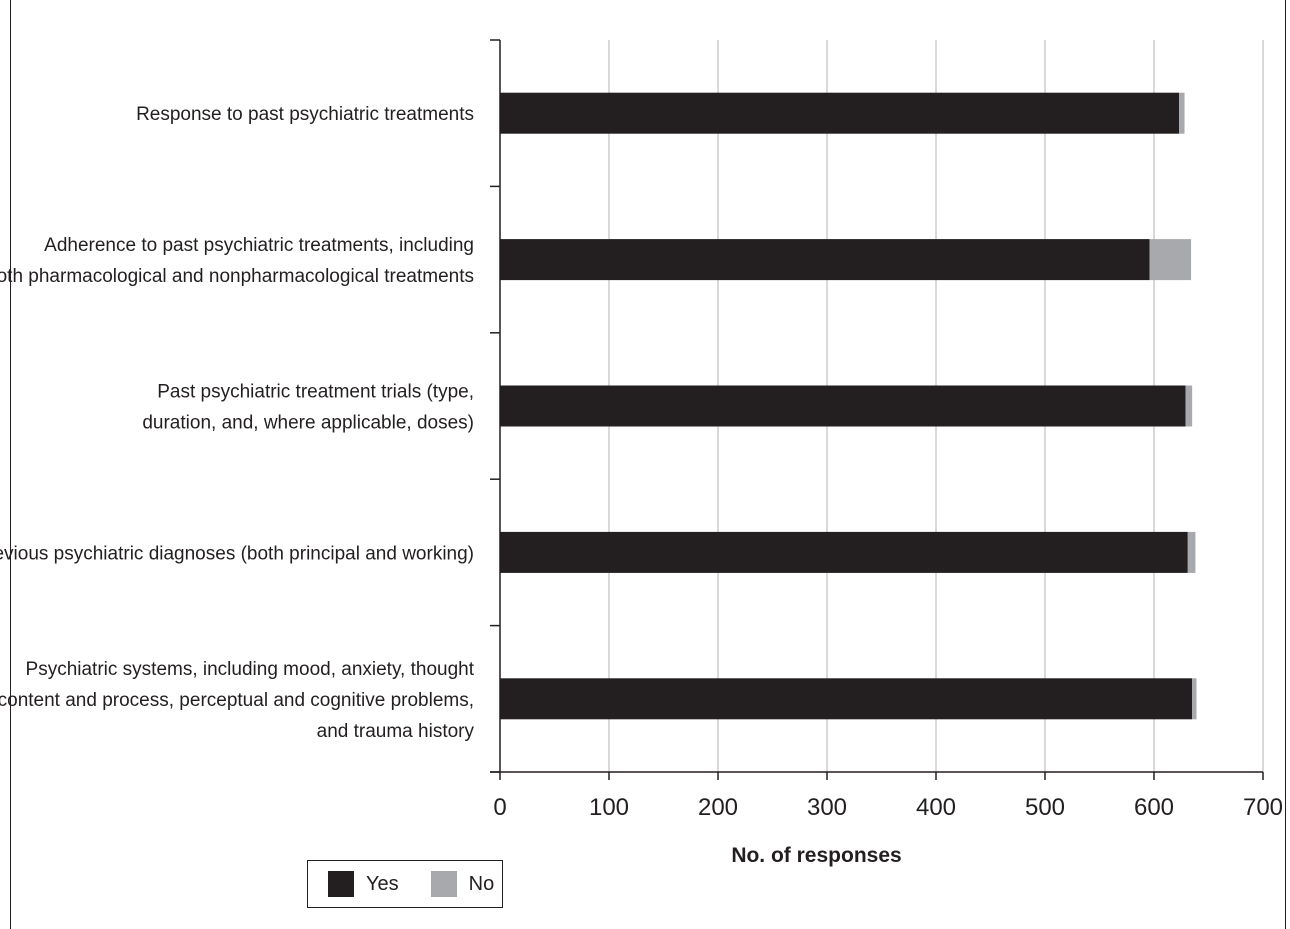 The image size is (1290, 929). Describe the element at coordinates (481, 883) in the screenshot. I see `legend-label-no: No` at that location.